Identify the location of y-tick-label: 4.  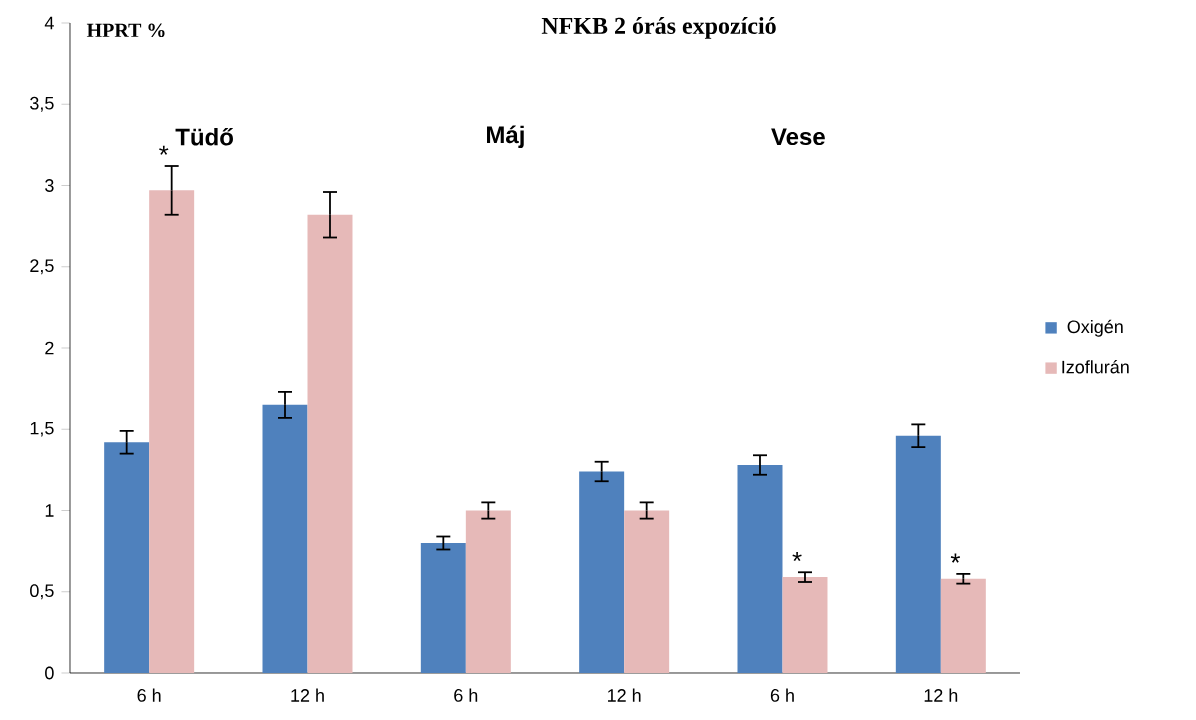
(49, 23).